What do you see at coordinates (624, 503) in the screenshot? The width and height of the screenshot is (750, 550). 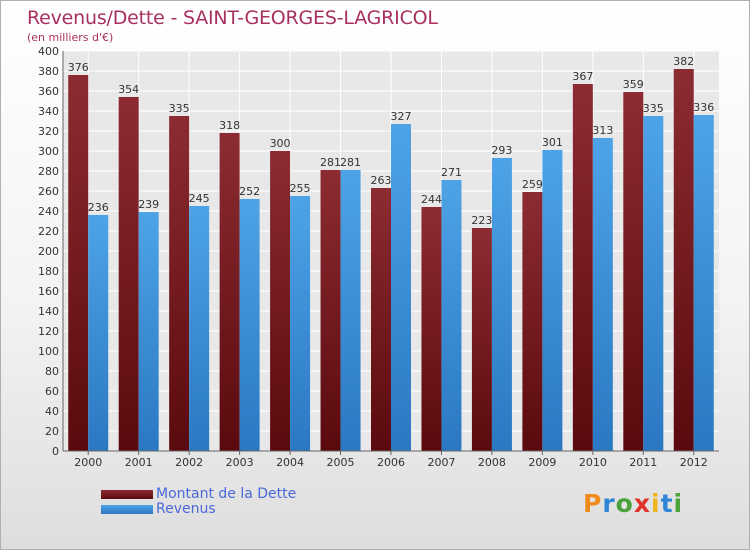 I see `logo-letter: o` at bounding box center [624, 503].